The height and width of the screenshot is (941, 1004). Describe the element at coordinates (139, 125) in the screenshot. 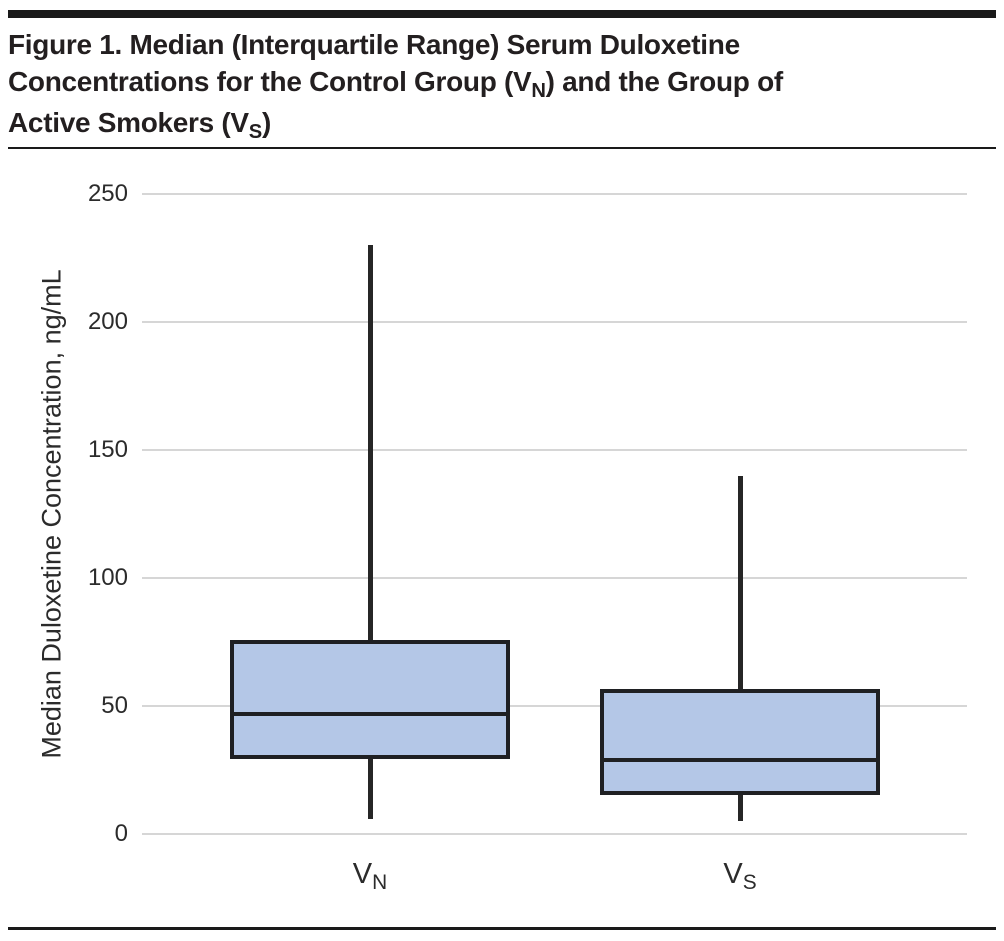

I see `figure-title-line3: Active Smokers (VS)` at that location.